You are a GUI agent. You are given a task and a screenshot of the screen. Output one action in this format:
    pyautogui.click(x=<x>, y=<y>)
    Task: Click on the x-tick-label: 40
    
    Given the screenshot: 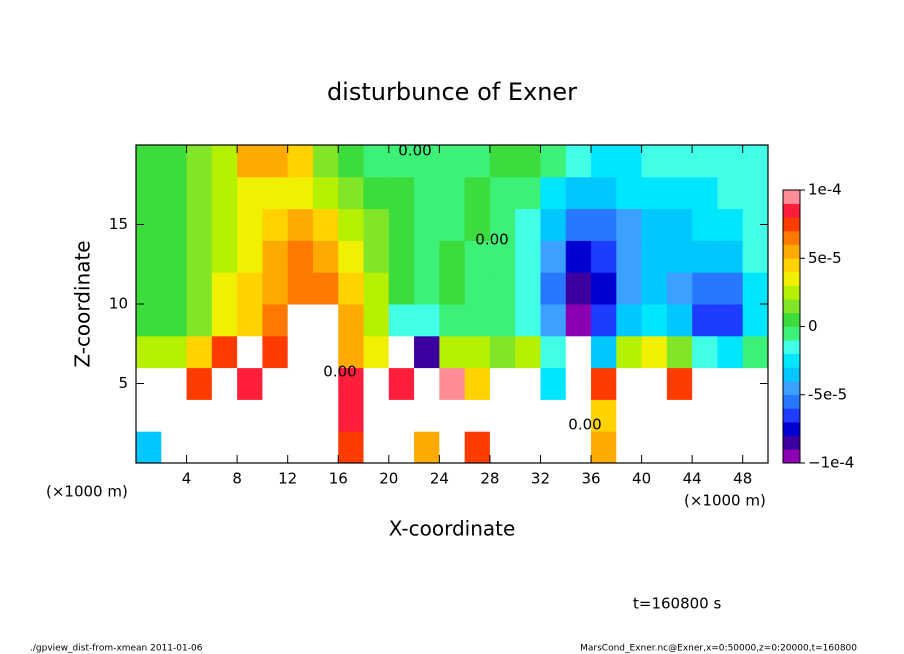 What is the action you would take?
    pyautogui.click(x=641, y=479)
    